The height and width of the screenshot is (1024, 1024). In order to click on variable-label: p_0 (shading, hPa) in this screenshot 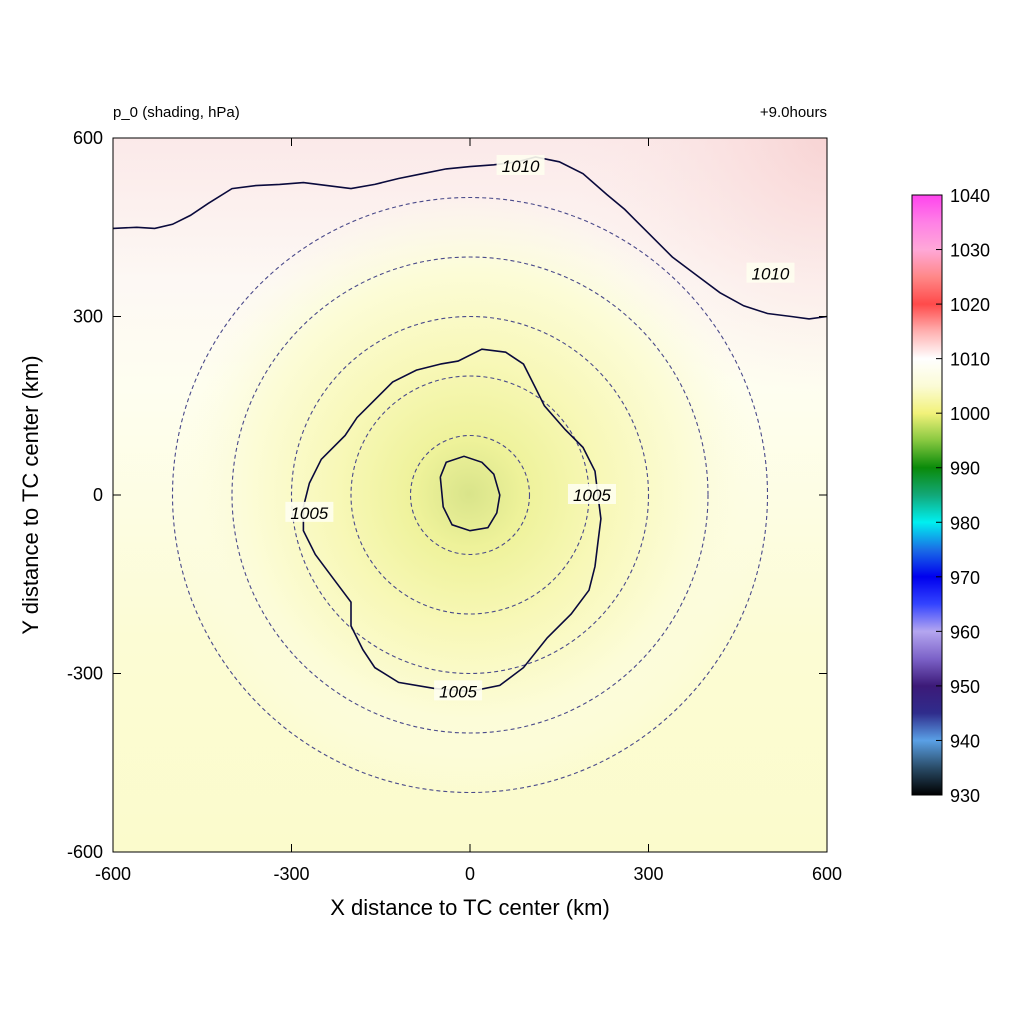, I will do `click(176, 112)`.